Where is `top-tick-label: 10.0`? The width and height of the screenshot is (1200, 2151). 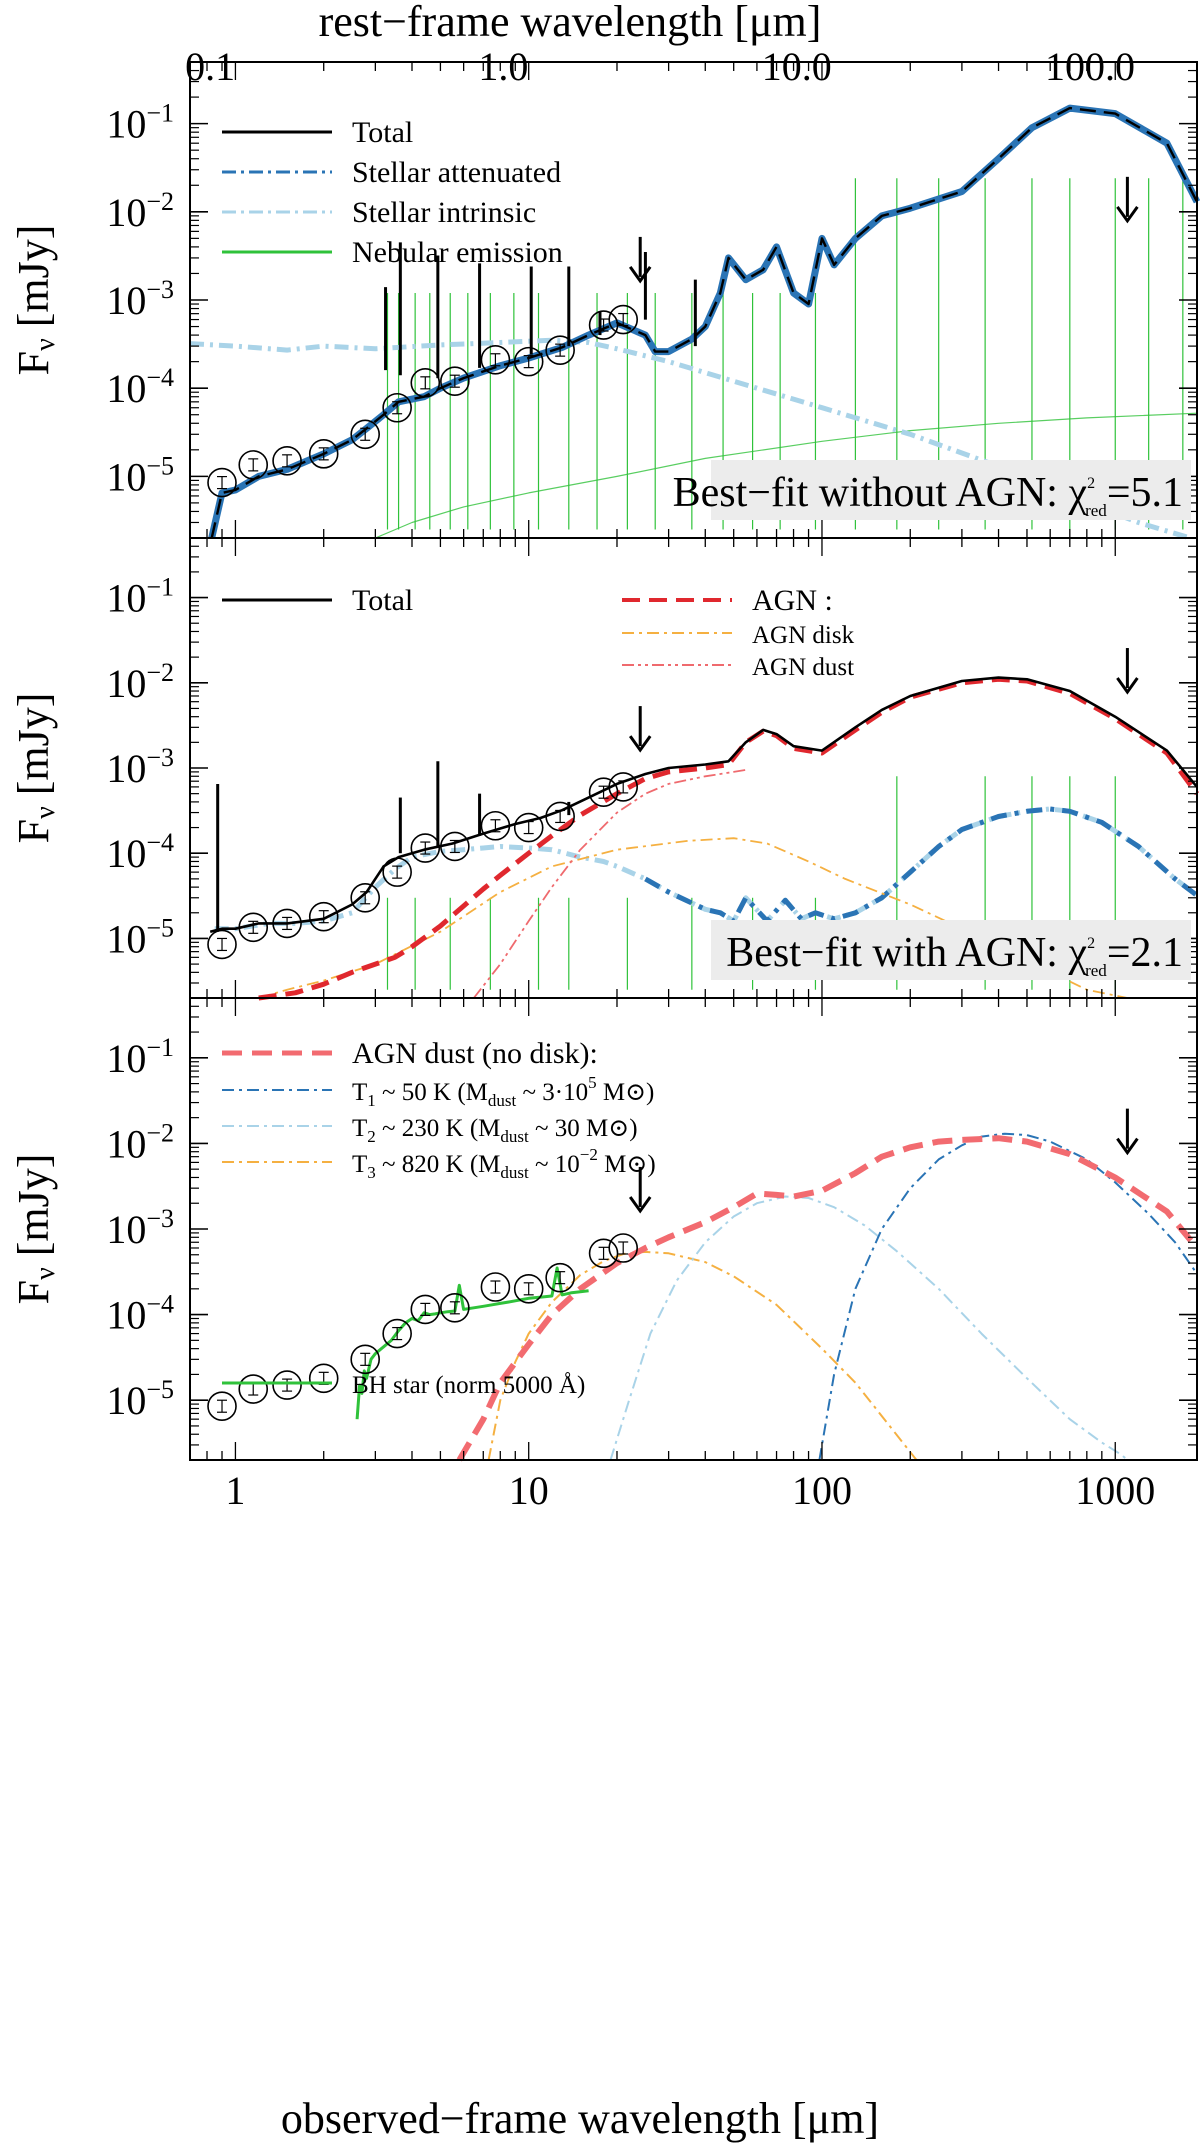
top-tick-label: 10.0 is located at coordinates (797, 66).